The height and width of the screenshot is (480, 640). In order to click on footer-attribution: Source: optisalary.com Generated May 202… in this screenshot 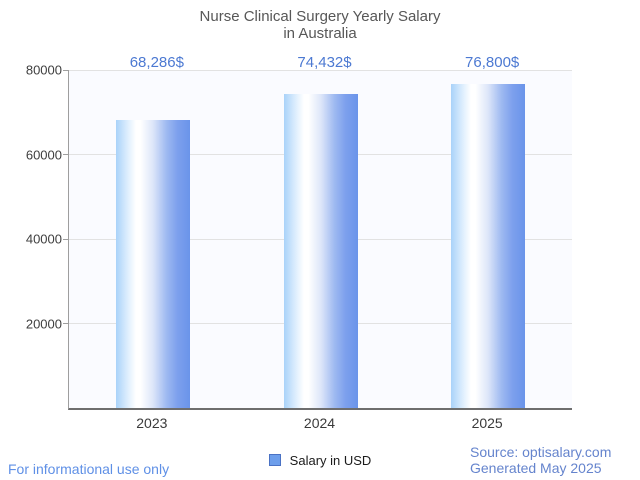, I will do `click(540, 460)`.